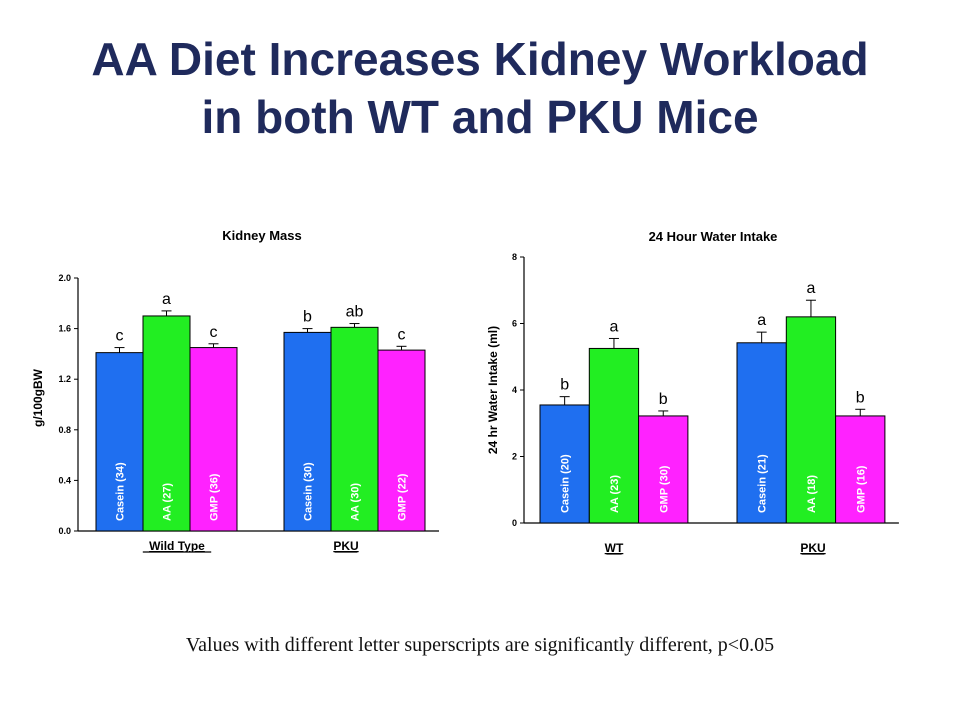 The width and height of the screenshot is (960, 720). I want to click on y-tick-label: 0.4, so click(64, 480).